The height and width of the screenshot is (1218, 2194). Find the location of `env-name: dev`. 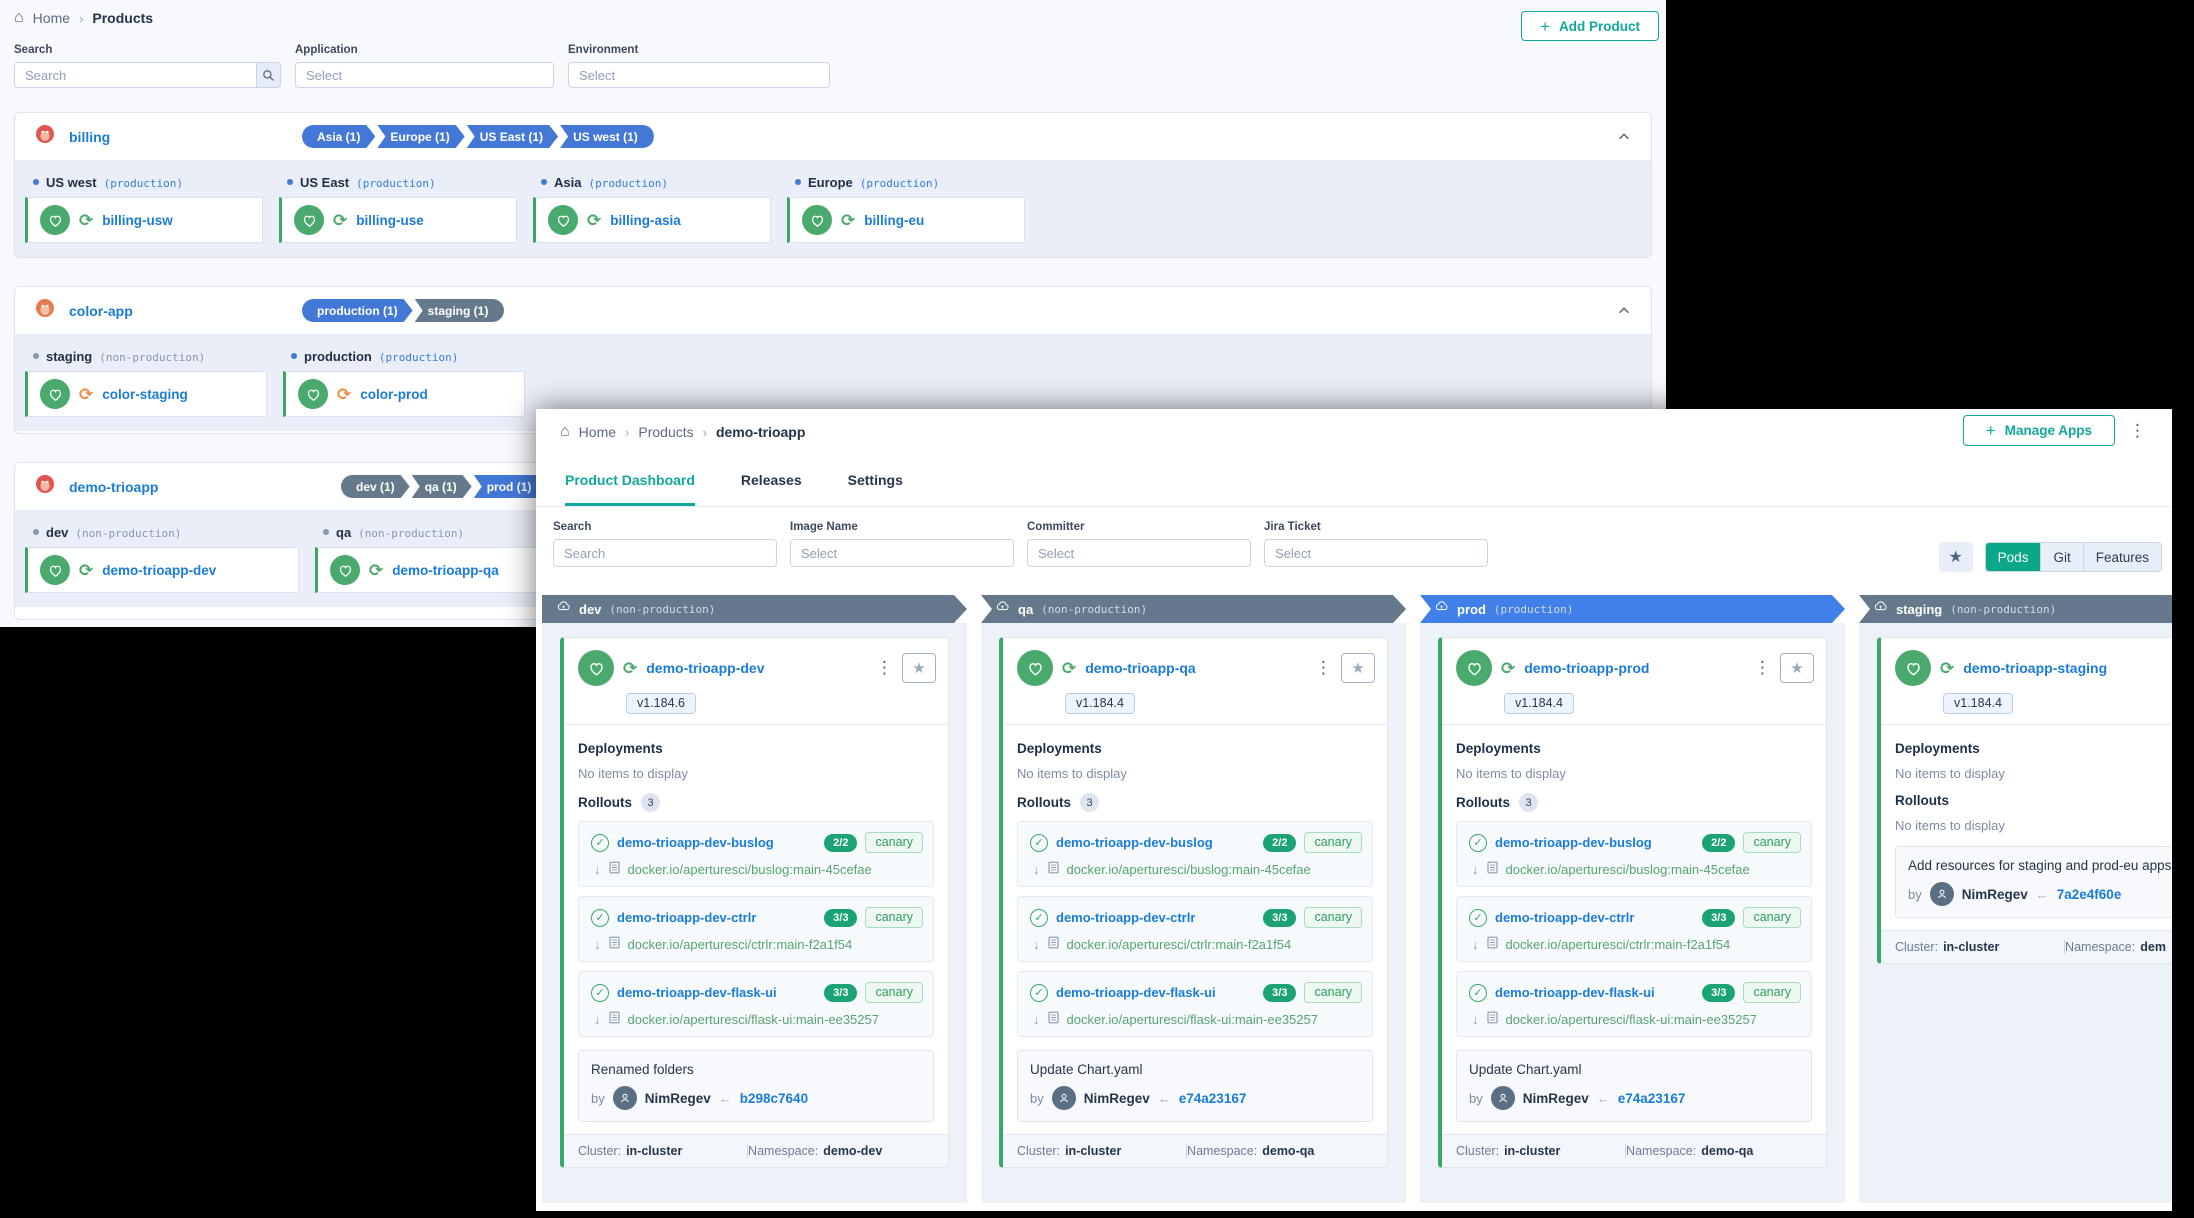

env-name: dev is located at coordinates (57, 532).